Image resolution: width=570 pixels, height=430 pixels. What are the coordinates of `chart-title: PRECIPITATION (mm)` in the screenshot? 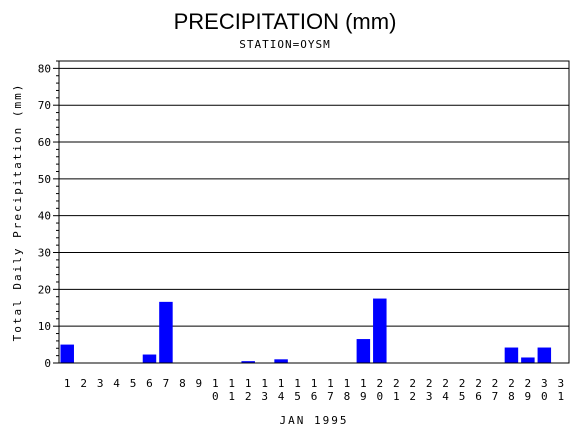 It's located at (285, 21).